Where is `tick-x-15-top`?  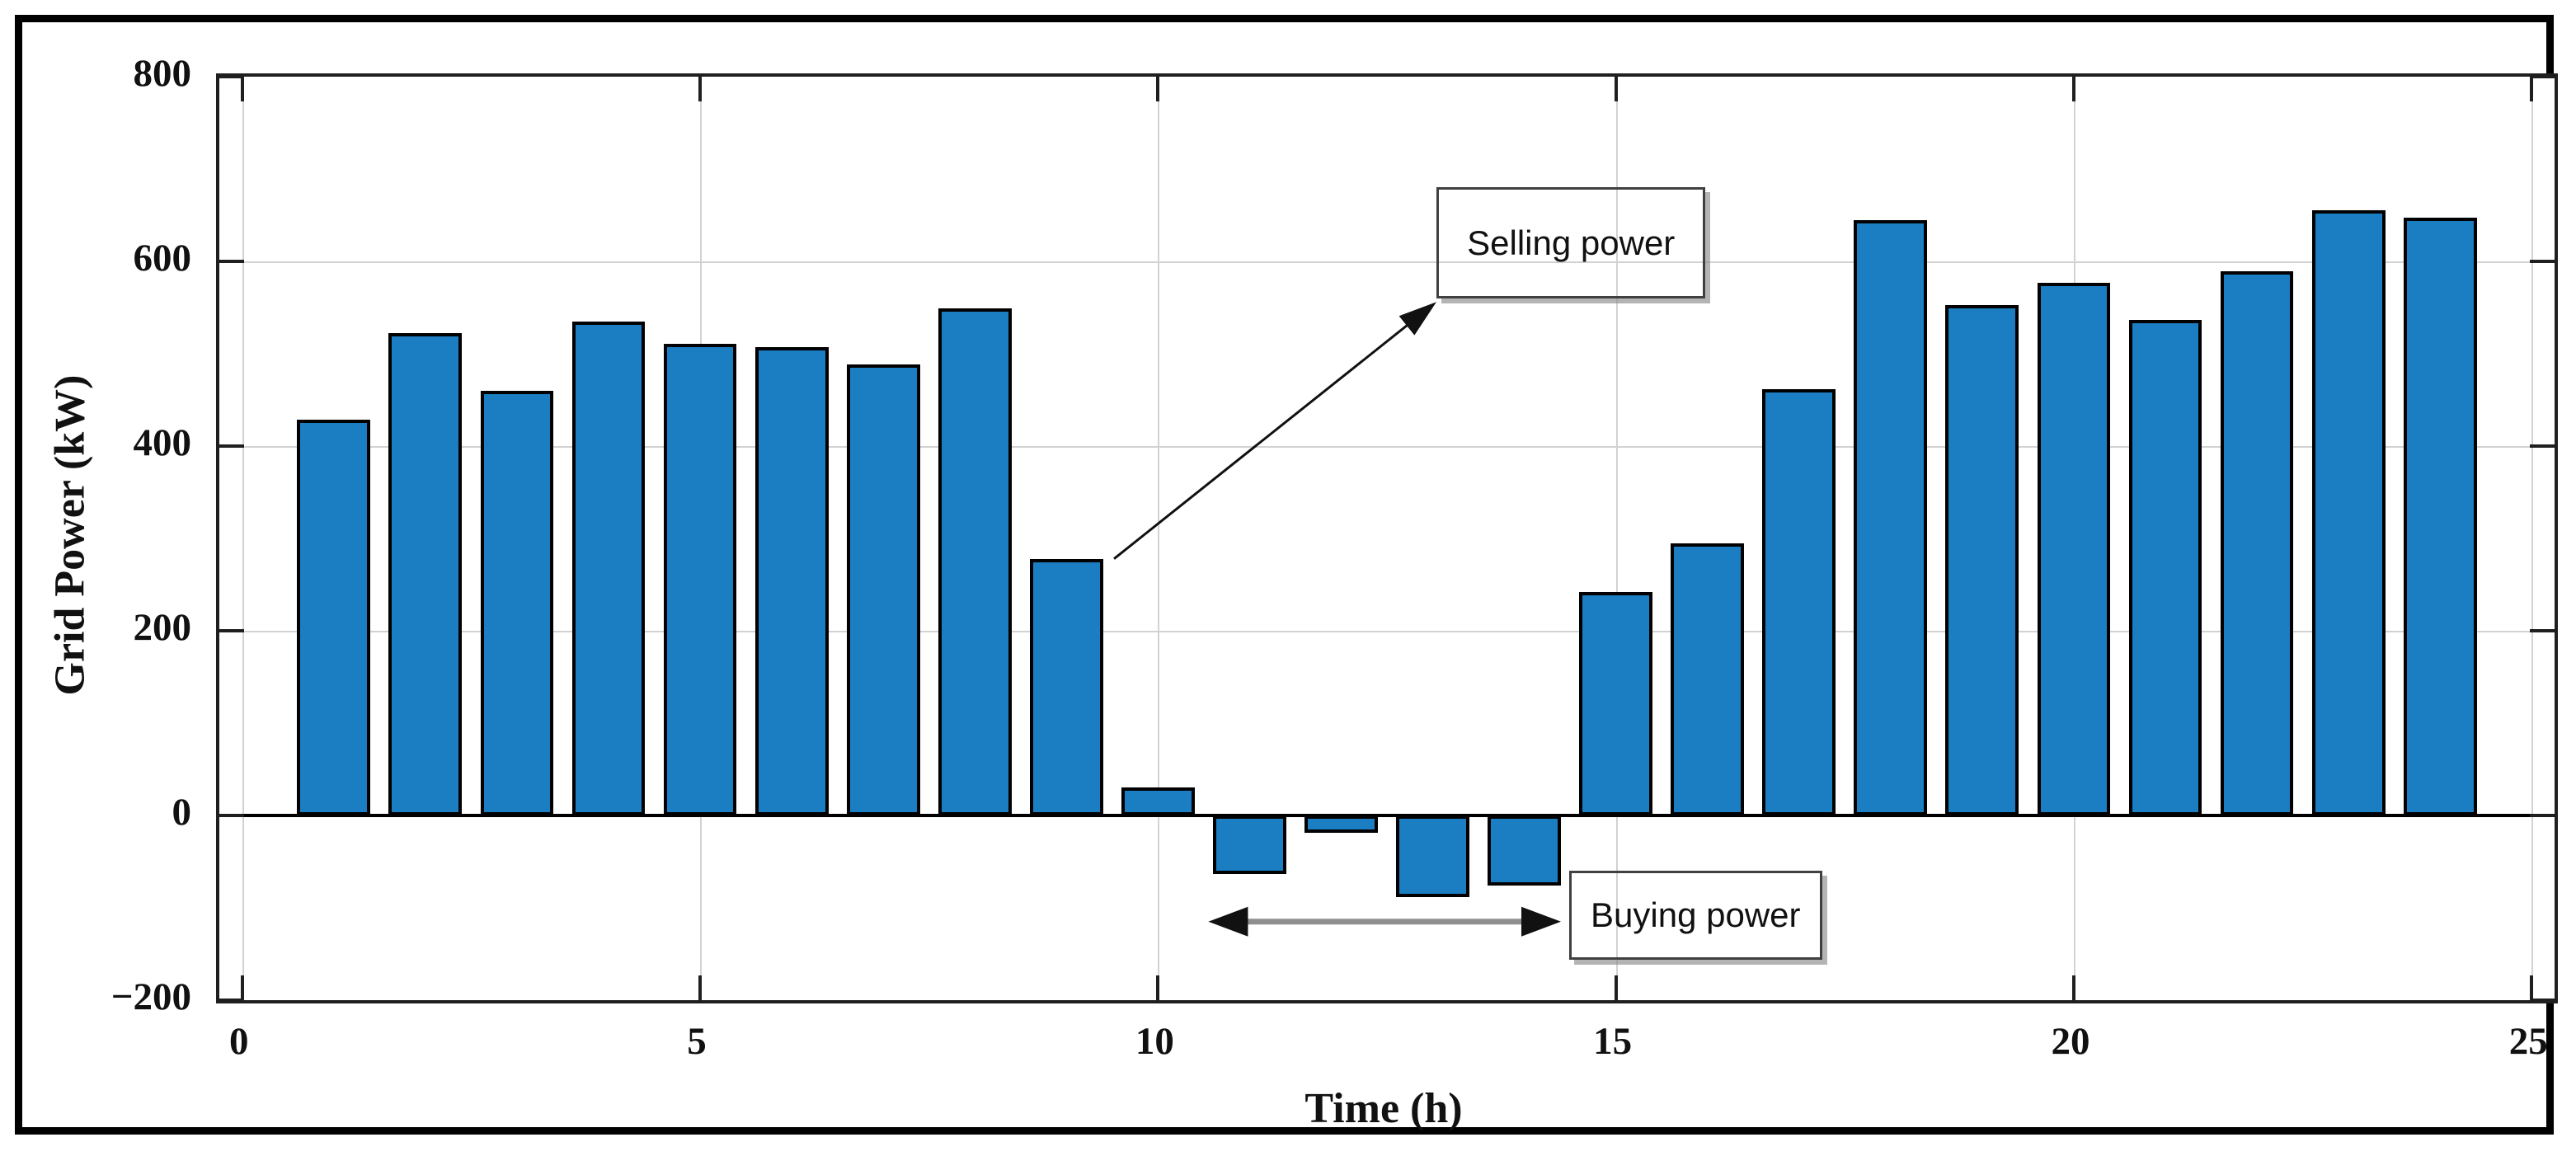 tick-x-15-top is located at coordinates (1616, 89).